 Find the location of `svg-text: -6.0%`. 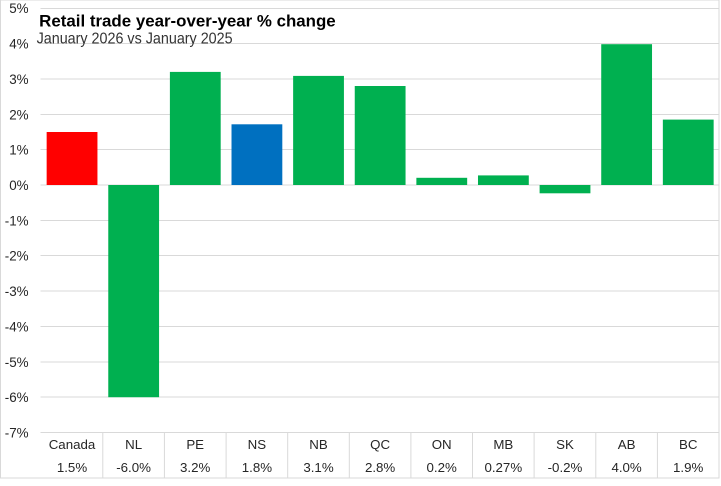

svg-text: -6.0% is located at coordinates (133, 467).